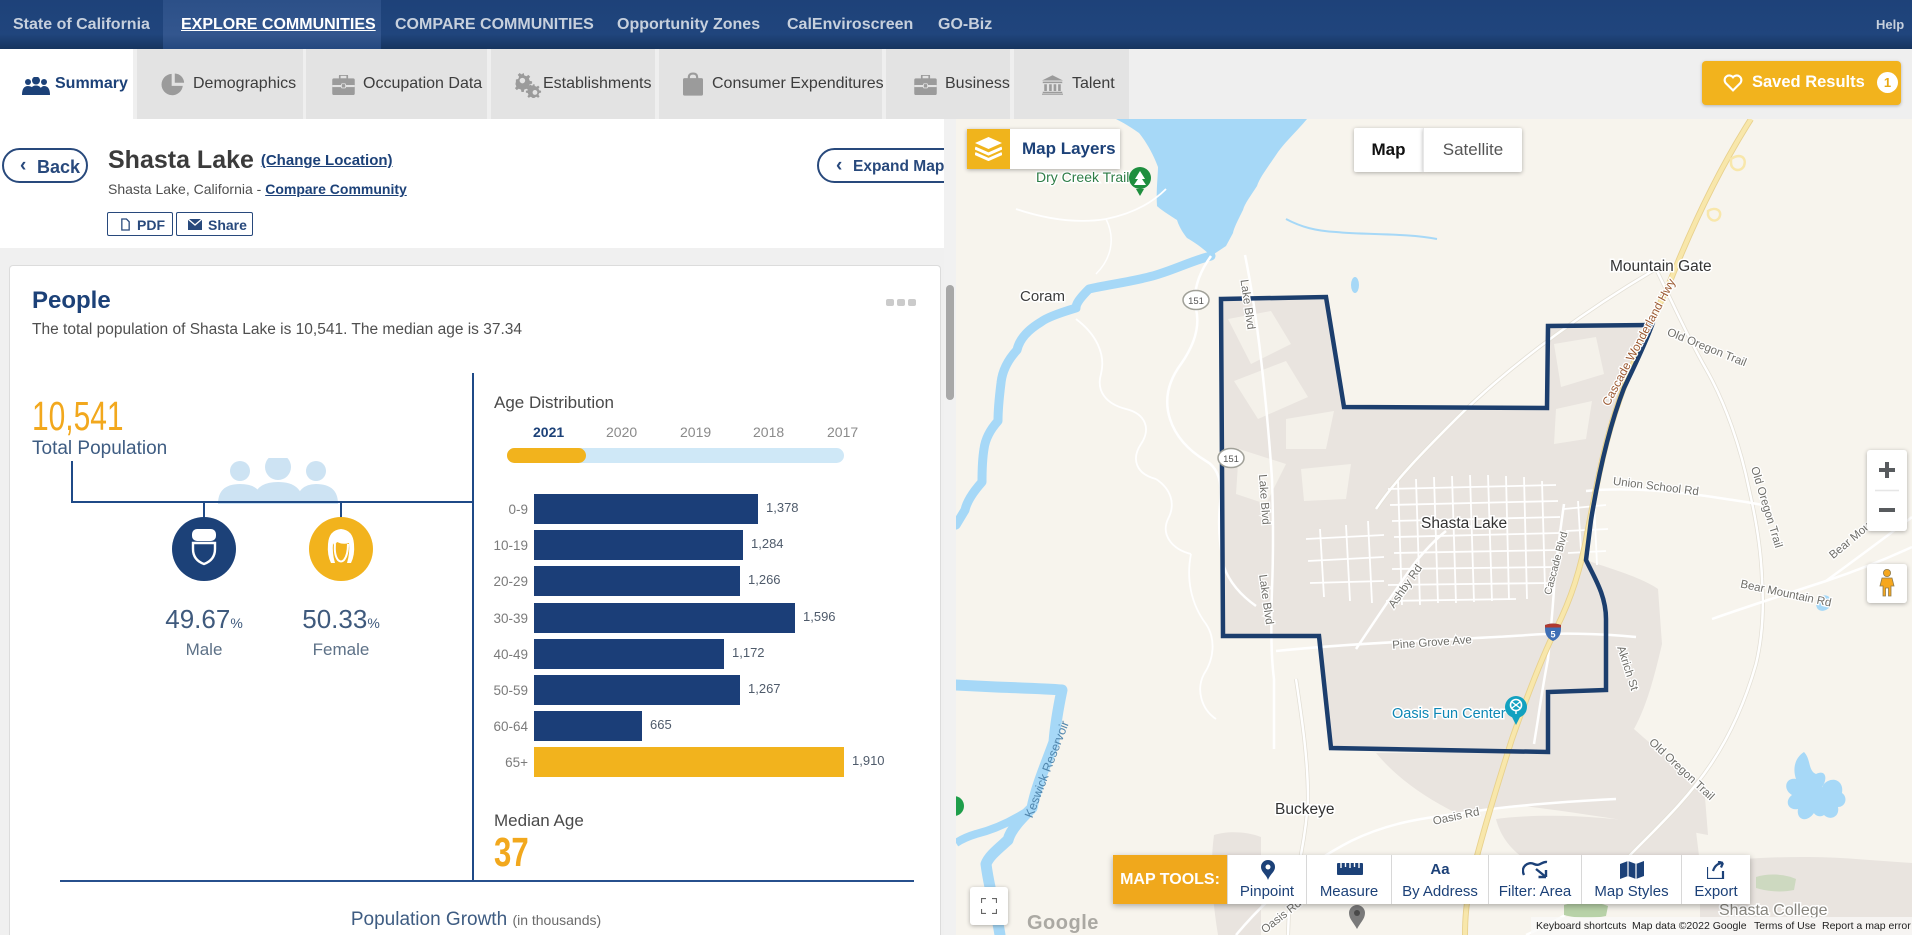 The width and height of the screenshot is (1912, 935). What do you see at coordinates (1661, 266) in the screenshot?
I see `svg-text: Mountain Gate` at bounding box center [1661, 266].